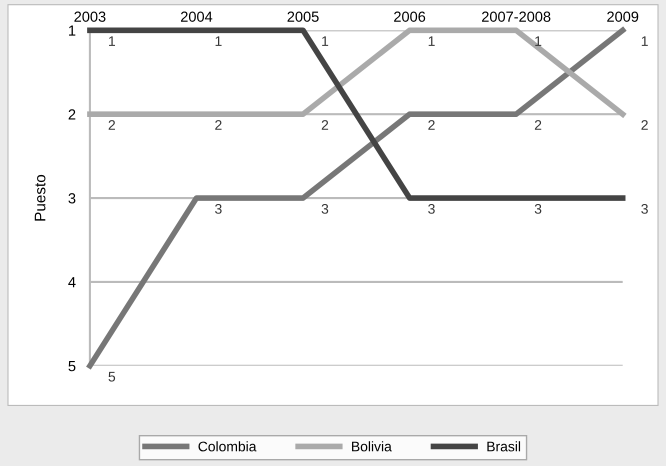 The image size is (666, 466). Describe the element at coordinates (622, 17) in the screenshot. I see `x-tick-label: 2009` at that location.